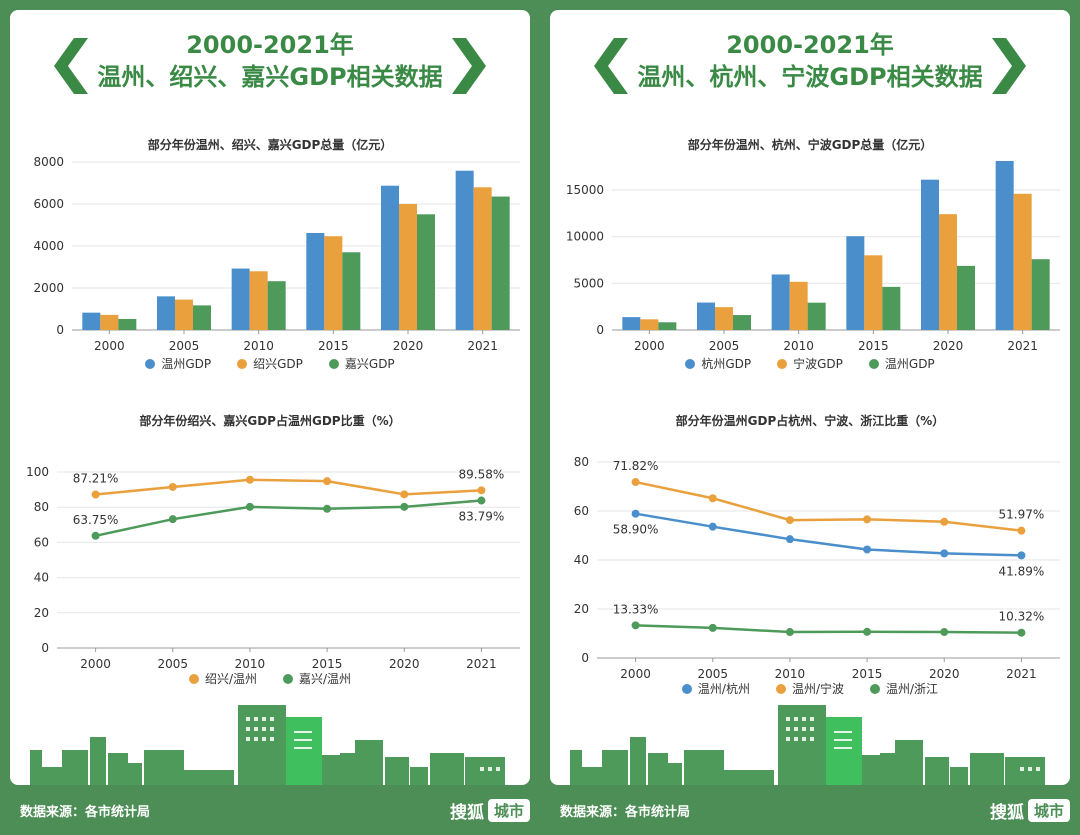 The width and height of the screenshot is (1080, 835). What do you see at coordinates (280, 810) in the screenshot?
I see `footer: 数据来源：各市统计局 搜狐 城市` at bounding box center [280, 810].